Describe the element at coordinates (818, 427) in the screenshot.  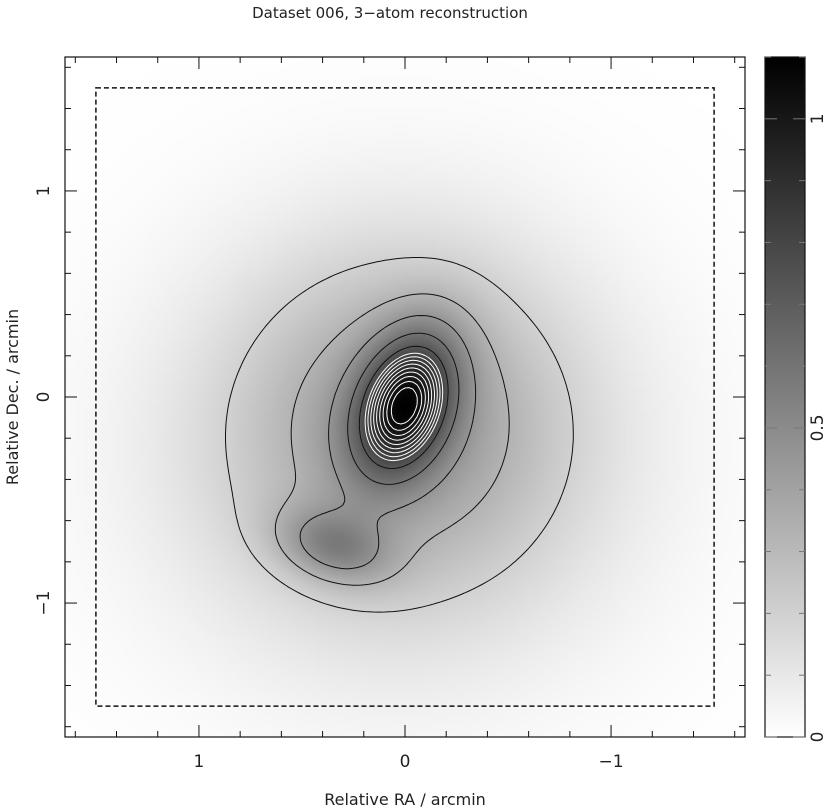
I see `colorbar-tick-label: 0.5` at that location.